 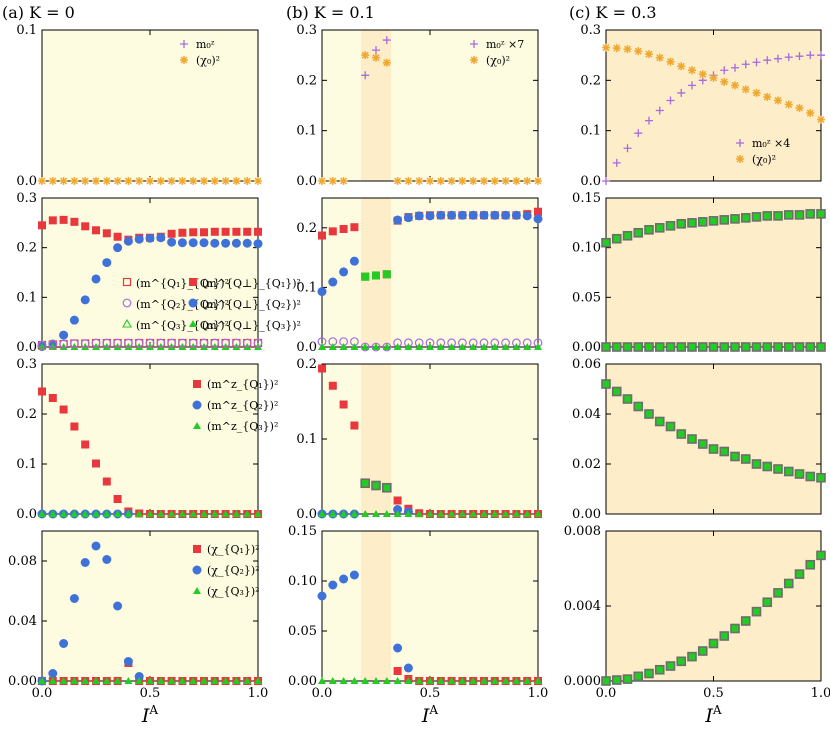 I want to click on legend-label: (m^{Q₁}_{Q₁})², so click(x=182, y=283).